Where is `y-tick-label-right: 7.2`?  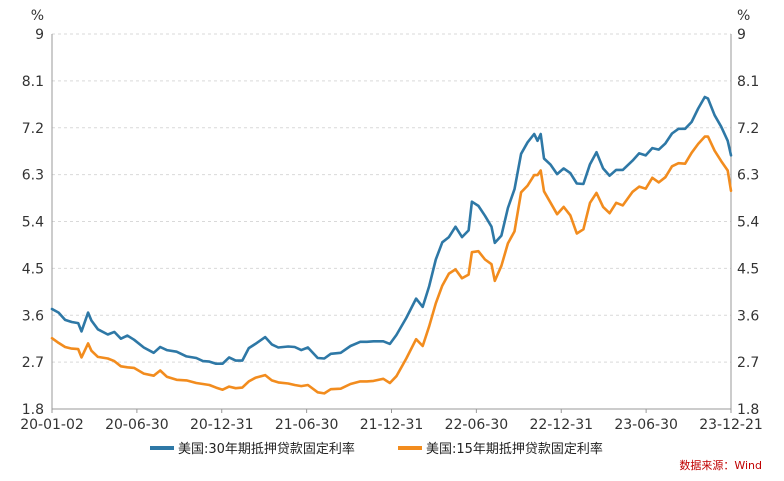 y-tick-label-right: 7.2 is located at coordinates (748, 129).